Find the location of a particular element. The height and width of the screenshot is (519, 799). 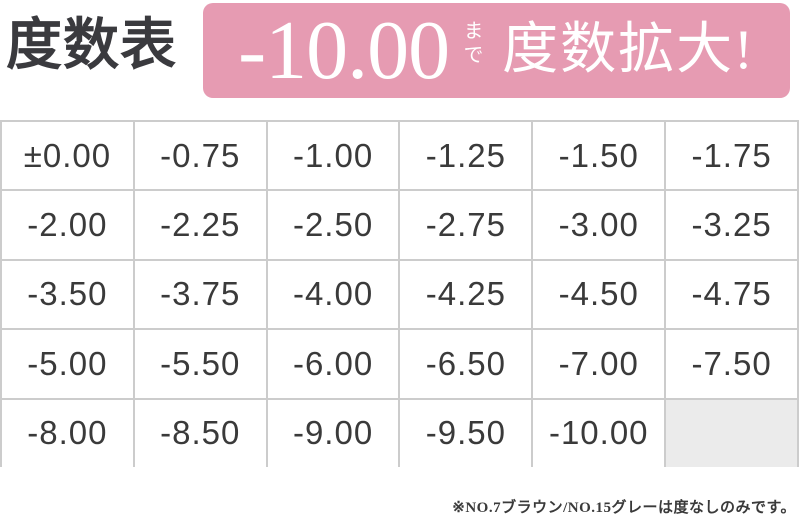

power-cell: -2.25 is located at coordinates (200, 225).